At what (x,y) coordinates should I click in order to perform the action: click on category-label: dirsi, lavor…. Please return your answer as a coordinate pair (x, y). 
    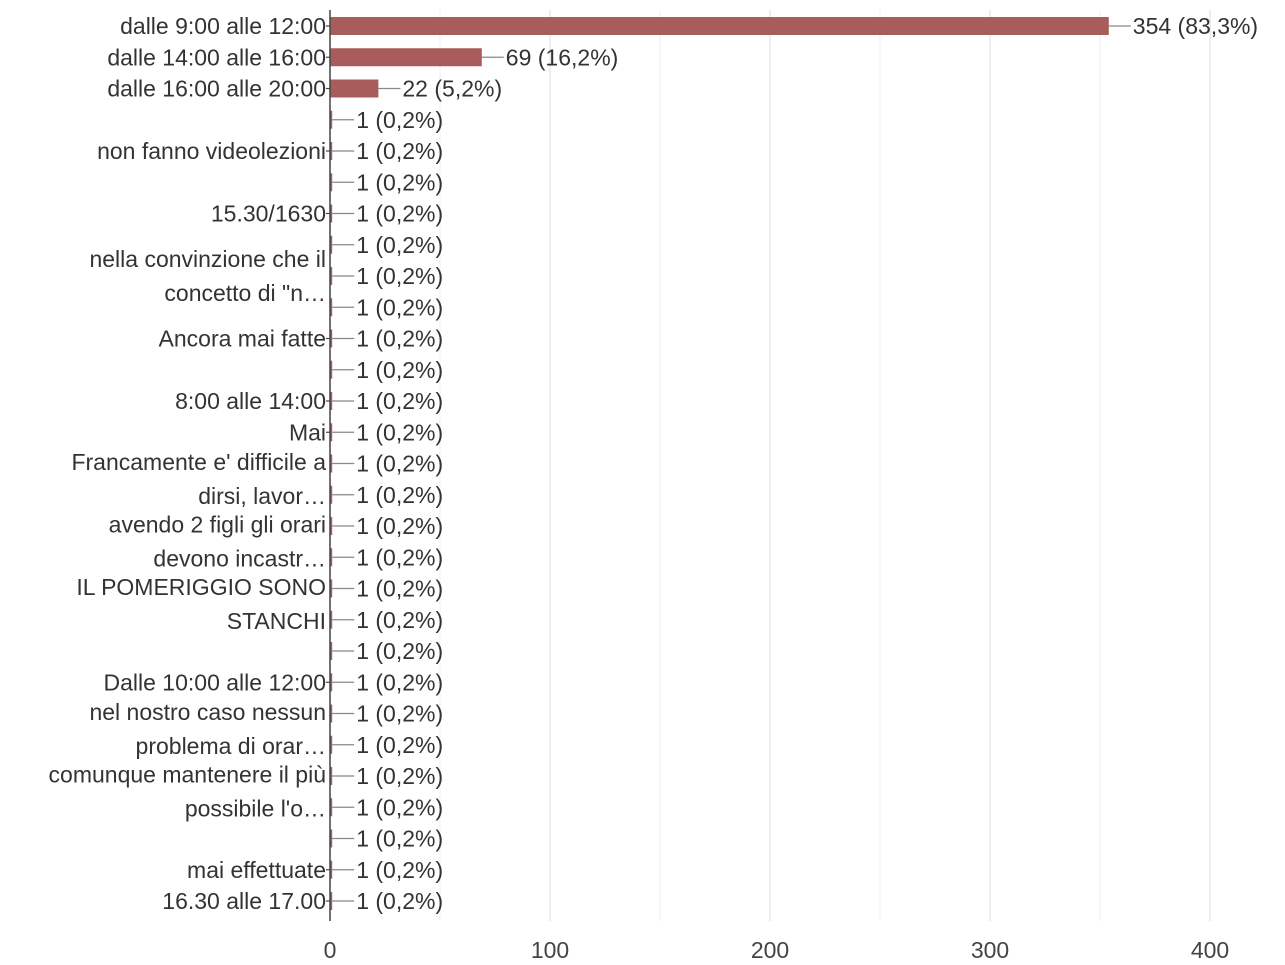
    Looking at the image, I should click on (262, 496).